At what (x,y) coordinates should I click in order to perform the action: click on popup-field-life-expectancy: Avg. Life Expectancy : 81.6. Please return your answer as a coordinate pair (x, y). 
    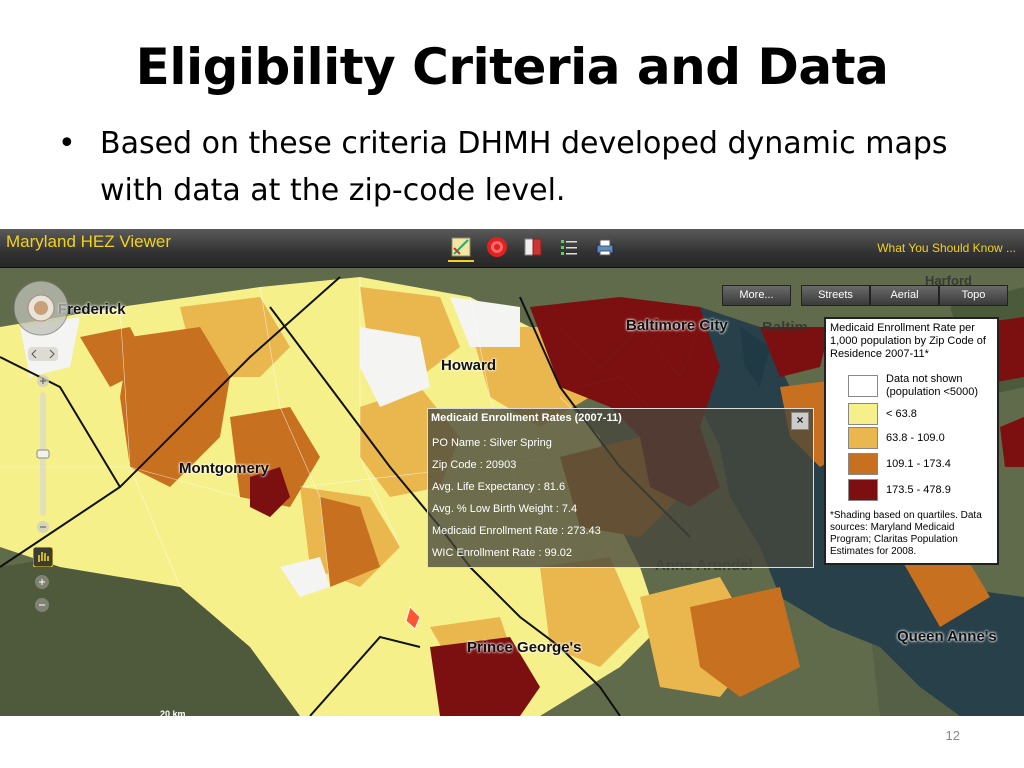
    Looking at the image, I should click on (499, 487).